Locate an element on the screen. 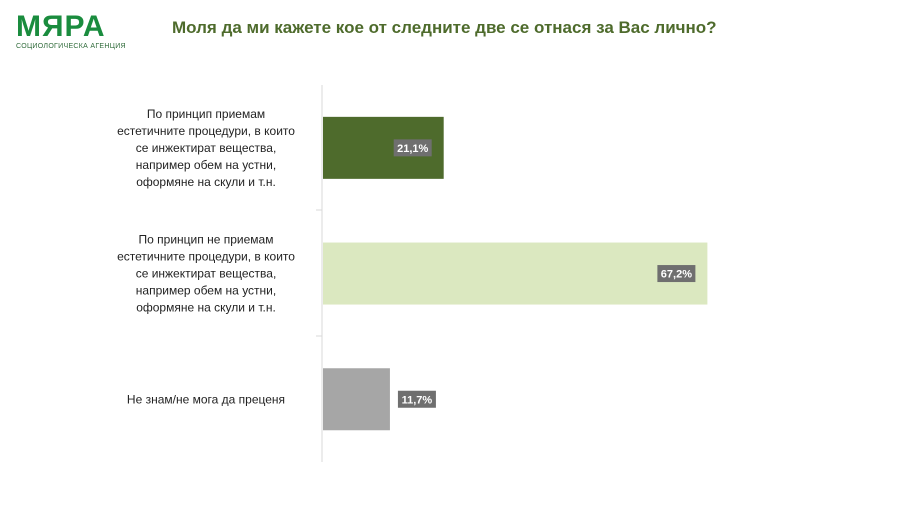 The width and height of the screenshot is (900, 506). data-label-1: 21,1% is located at coordinates (412, 149).